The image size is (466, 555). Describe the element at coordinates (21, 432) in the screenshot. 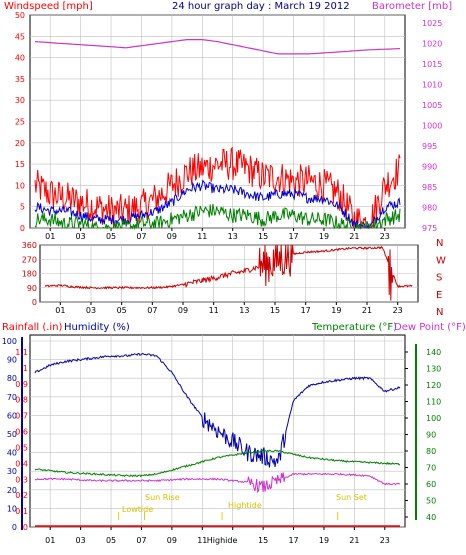

I see `rainfall-tick-label: 0.6` at that location.